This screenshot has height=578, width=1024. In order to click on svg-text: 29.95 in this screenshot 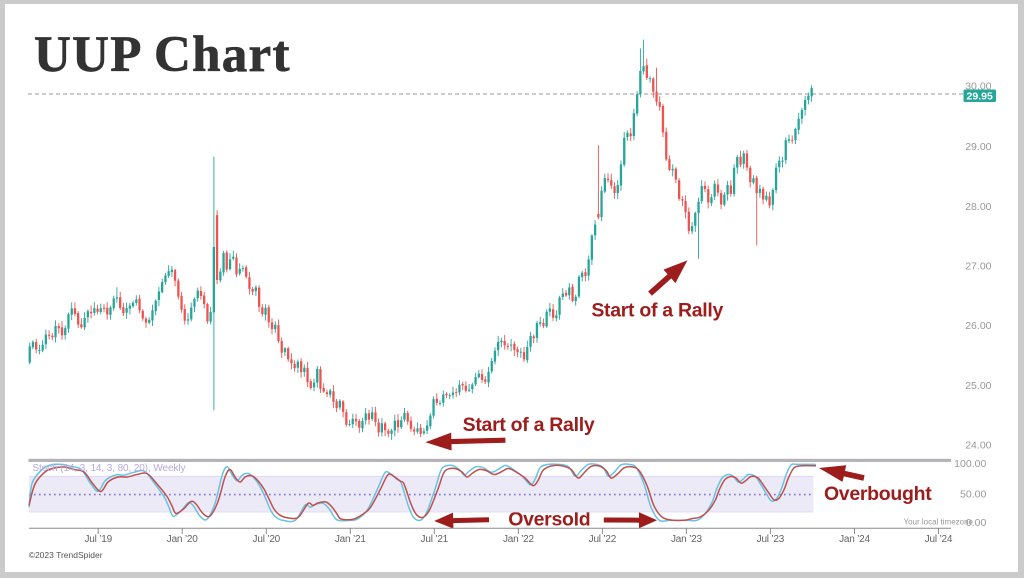, I will do `click(980, 96)`.